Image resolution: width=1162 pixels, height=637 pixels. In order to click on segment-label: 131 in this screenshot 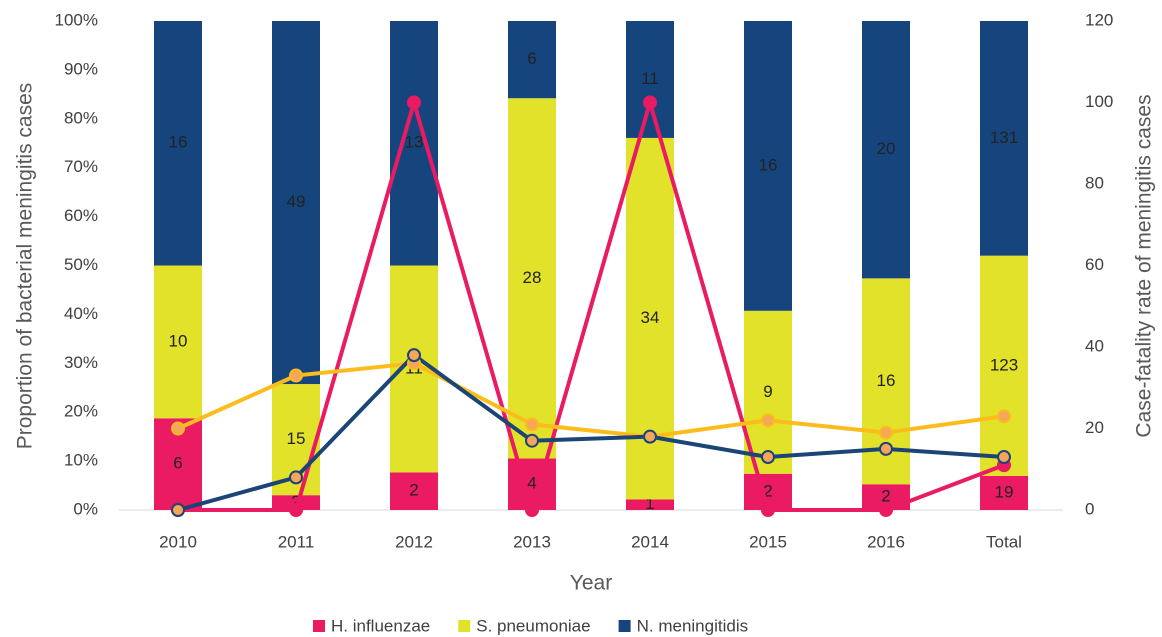, I will do `click(1004, 137)`.